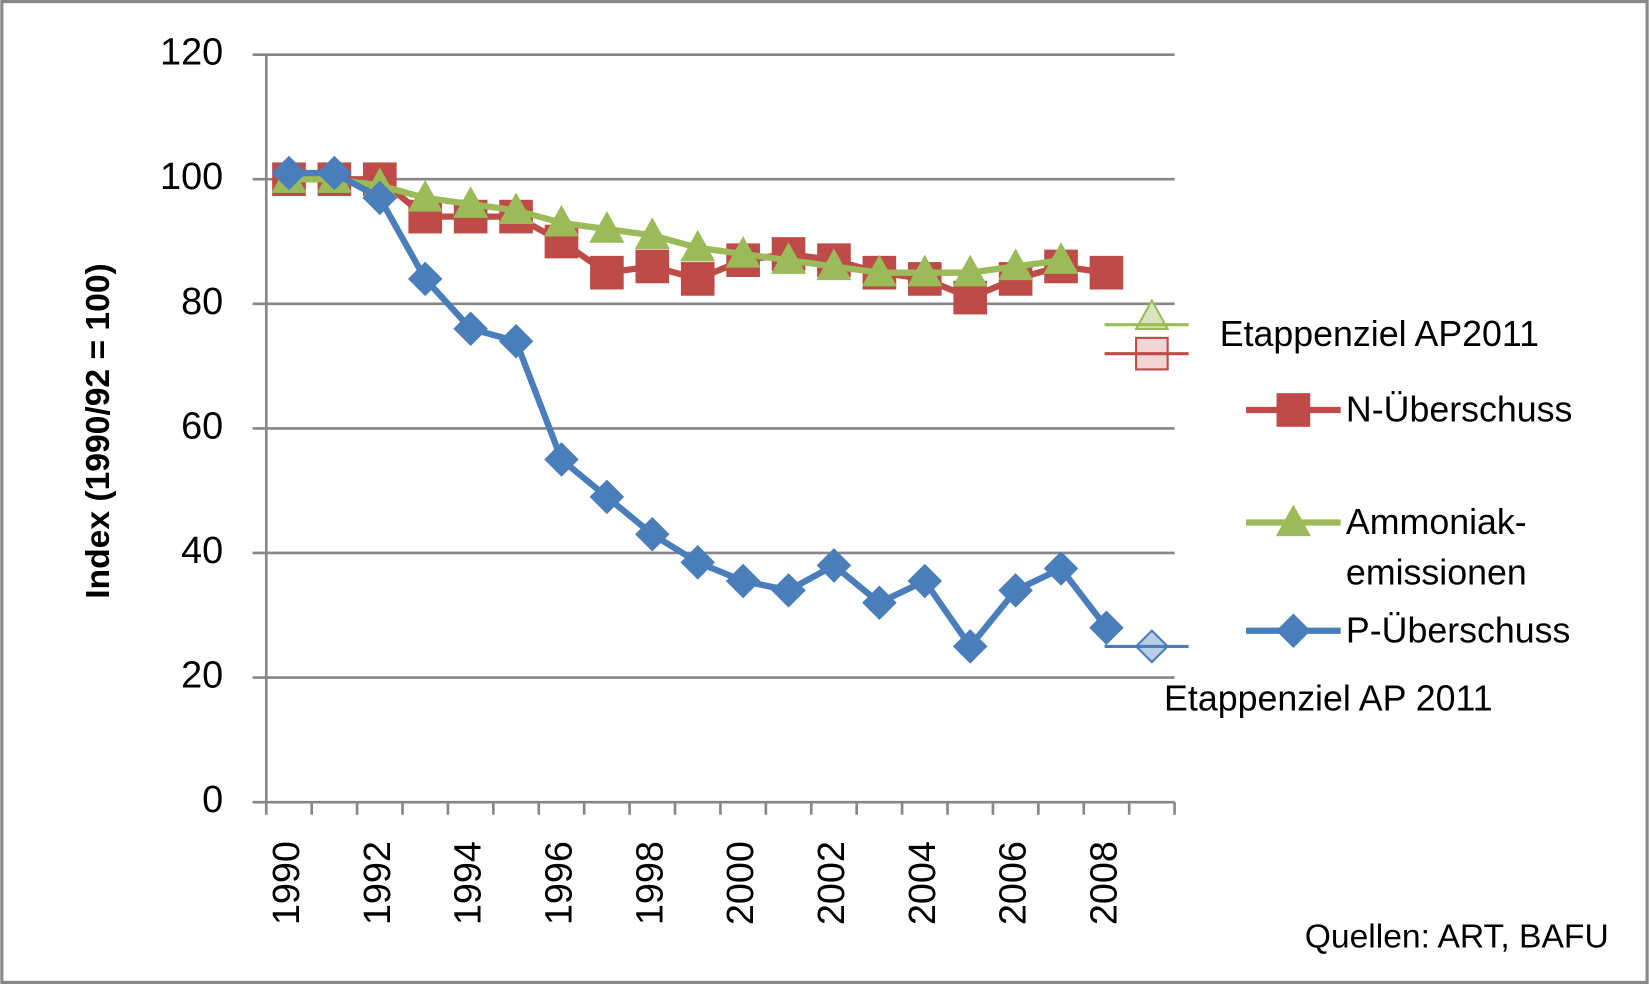 Image resolution: width=1649 pixels, height=984 pixels. I want to click on x-tick-label: 2002, so click(832, 883).